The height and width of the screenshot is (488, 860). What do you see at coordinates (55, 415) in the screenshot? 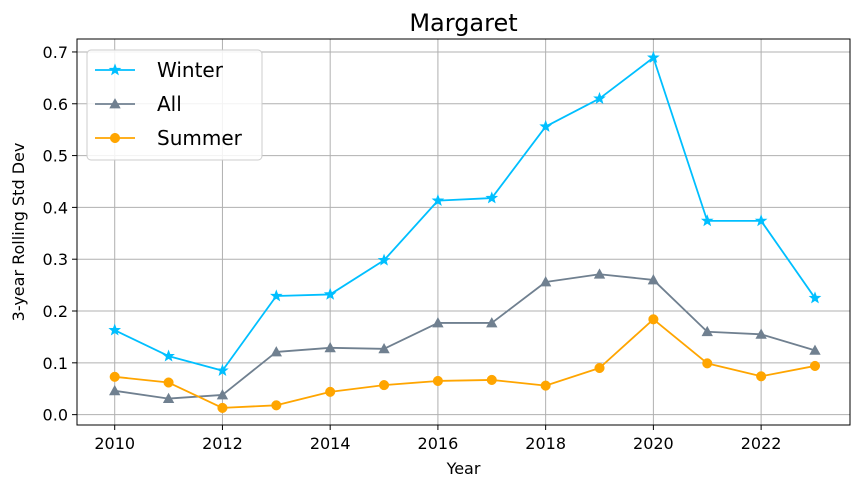
I see `y-tick-label: 0.0` at bounding box center [55, 415].